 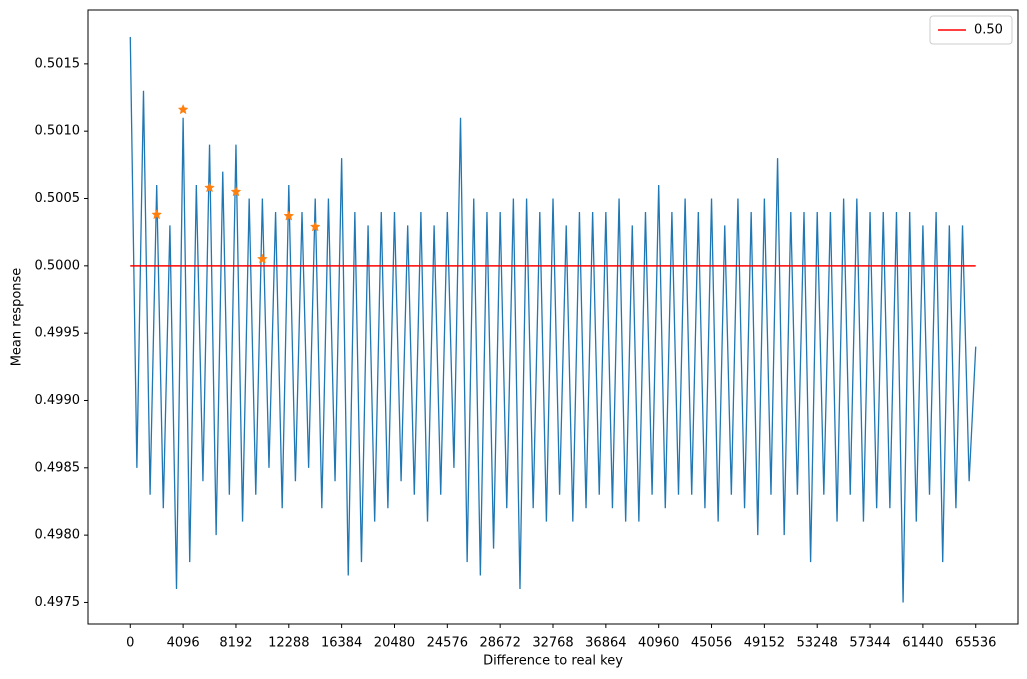 What do you see at coordinates (235, 643) in the screenshot?
I see `x-tick-label: 8192` at bounding box center [235, 643].